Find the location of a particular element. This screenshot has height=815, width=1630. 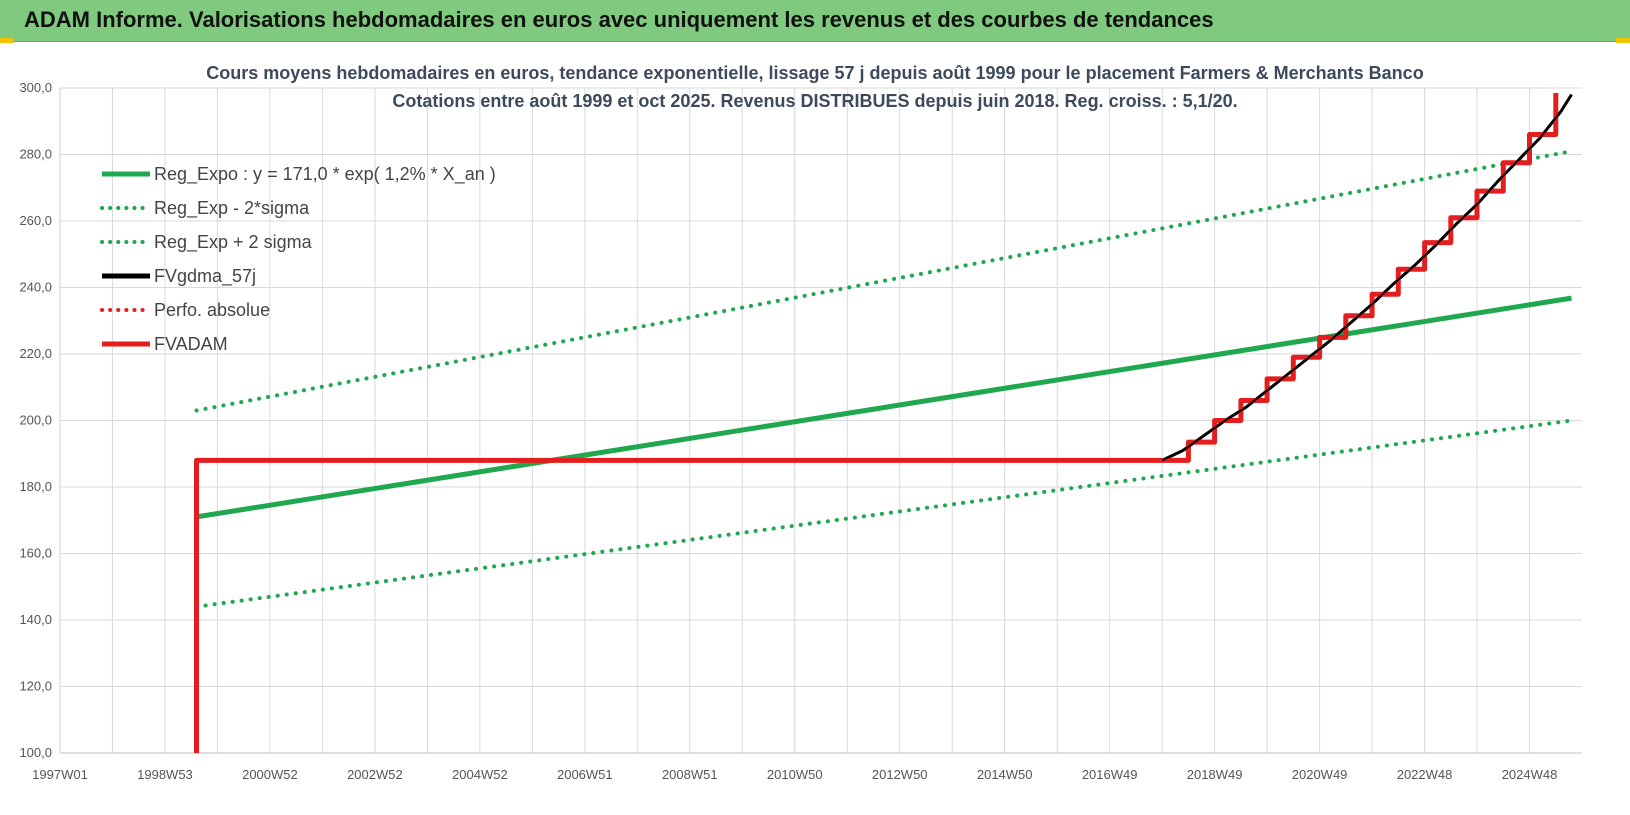

y-tick-label: 200,0 is located at coordinates (35, 420).